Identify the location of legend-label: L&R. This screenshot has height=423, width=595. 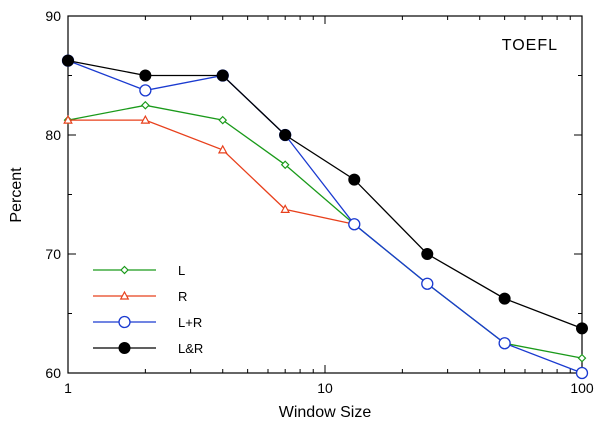
(190, 348).